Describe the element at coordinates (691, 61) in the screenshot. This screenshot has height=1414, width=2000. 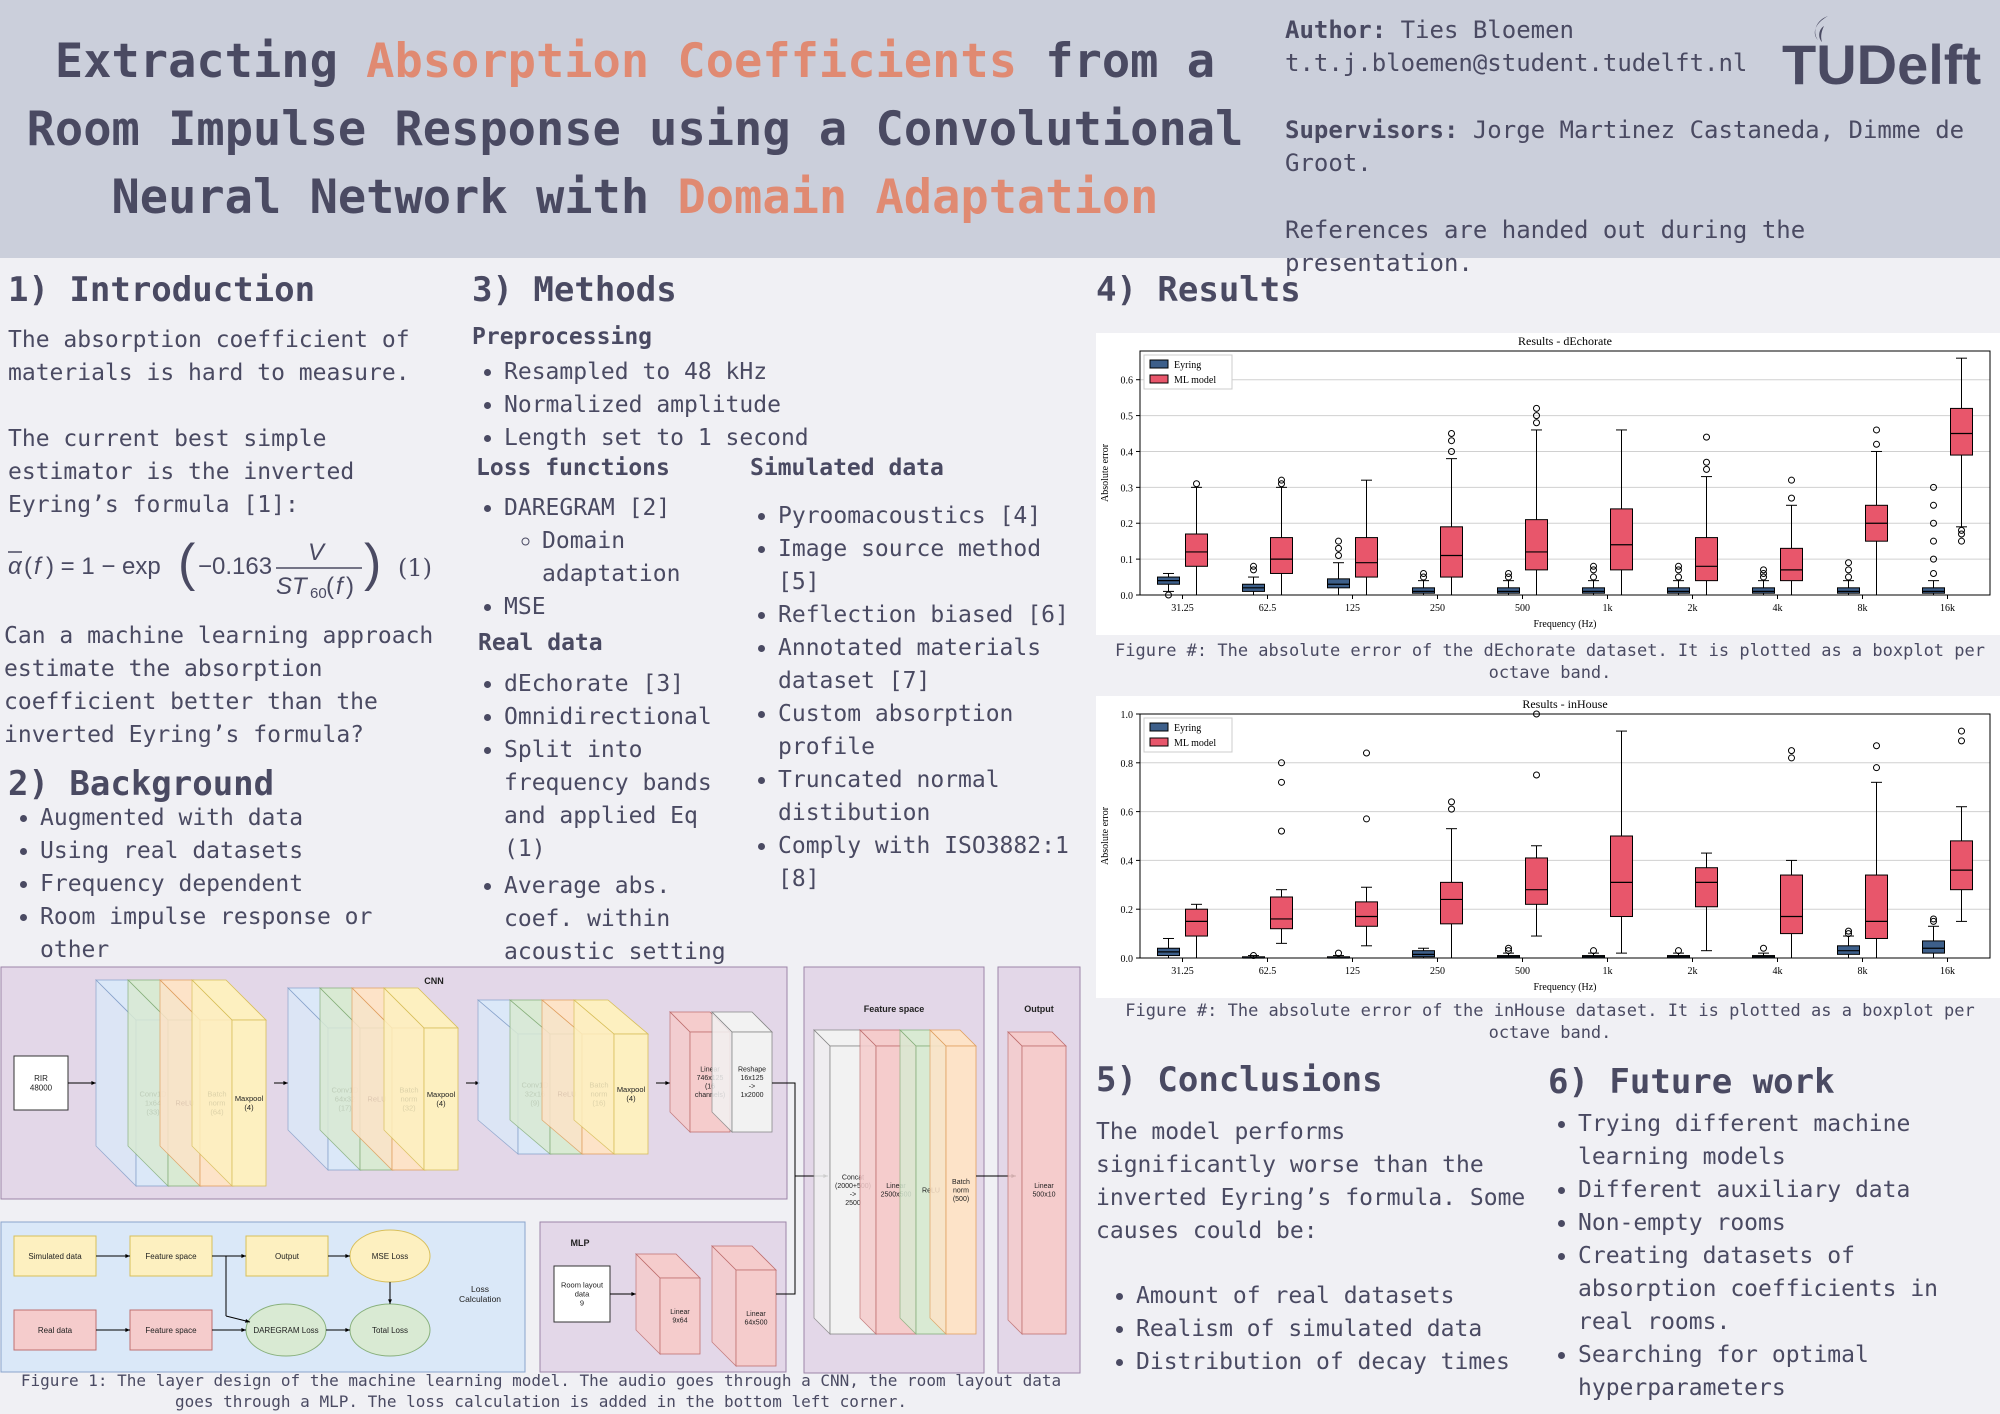
I see `title-highlight: Absorption Coefficients` at that location.